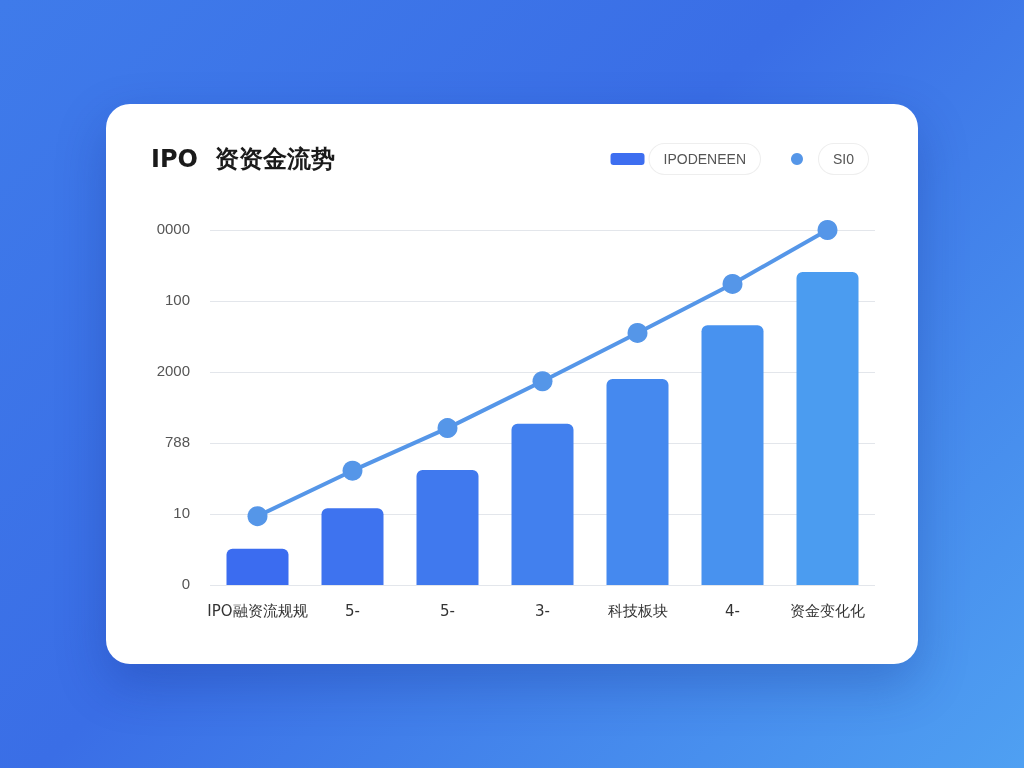 The height and width of the screenshot is (768, 1024). Describe the element at coordinates (637, 610) in the screenshot. I see `x-tick-label: 科技板块` at that location.